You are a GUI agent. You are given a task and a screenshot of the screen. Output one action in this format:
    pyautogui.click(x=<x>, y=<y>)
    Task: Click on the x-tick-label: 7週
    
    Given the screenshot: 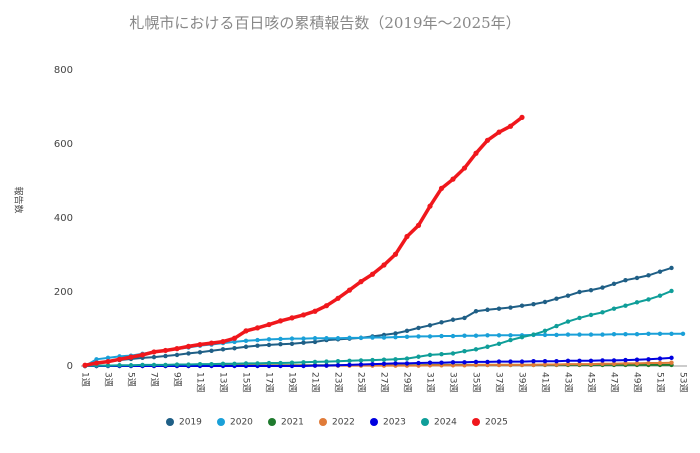 What is the action you would take?
    pyautogui.click(x=154, y=379)
    